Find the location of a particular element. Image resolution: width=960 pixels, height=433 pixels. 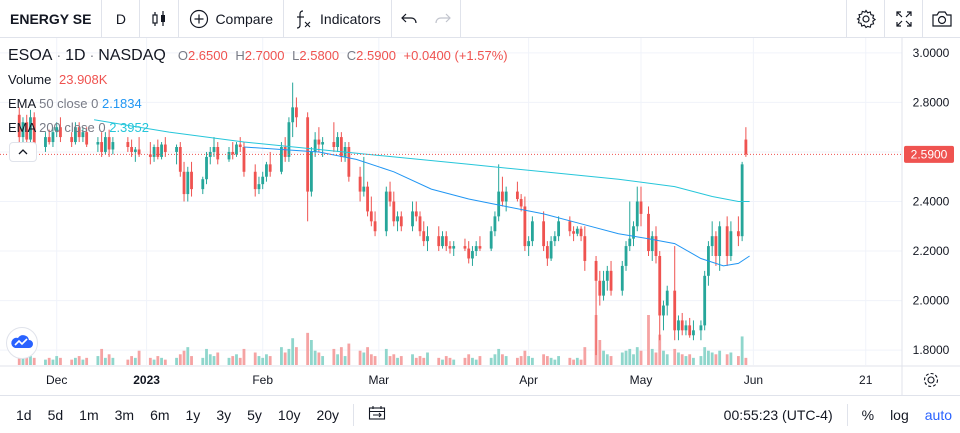

timeframe-1d: 1d is located at coordinates (24, 414).